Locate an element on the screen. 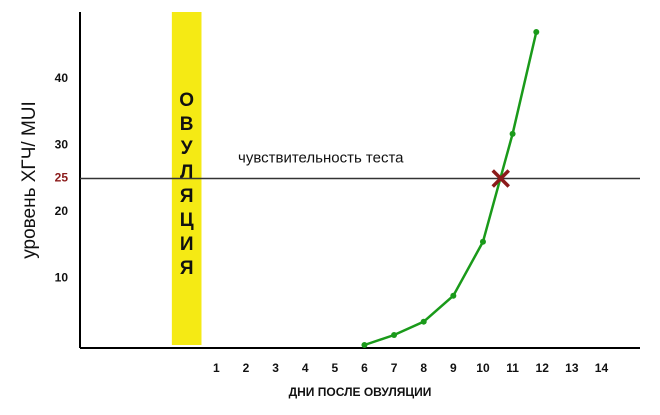 The image size is (660, 415). y-tick-label: 30 is located at coordinates (62, 144).